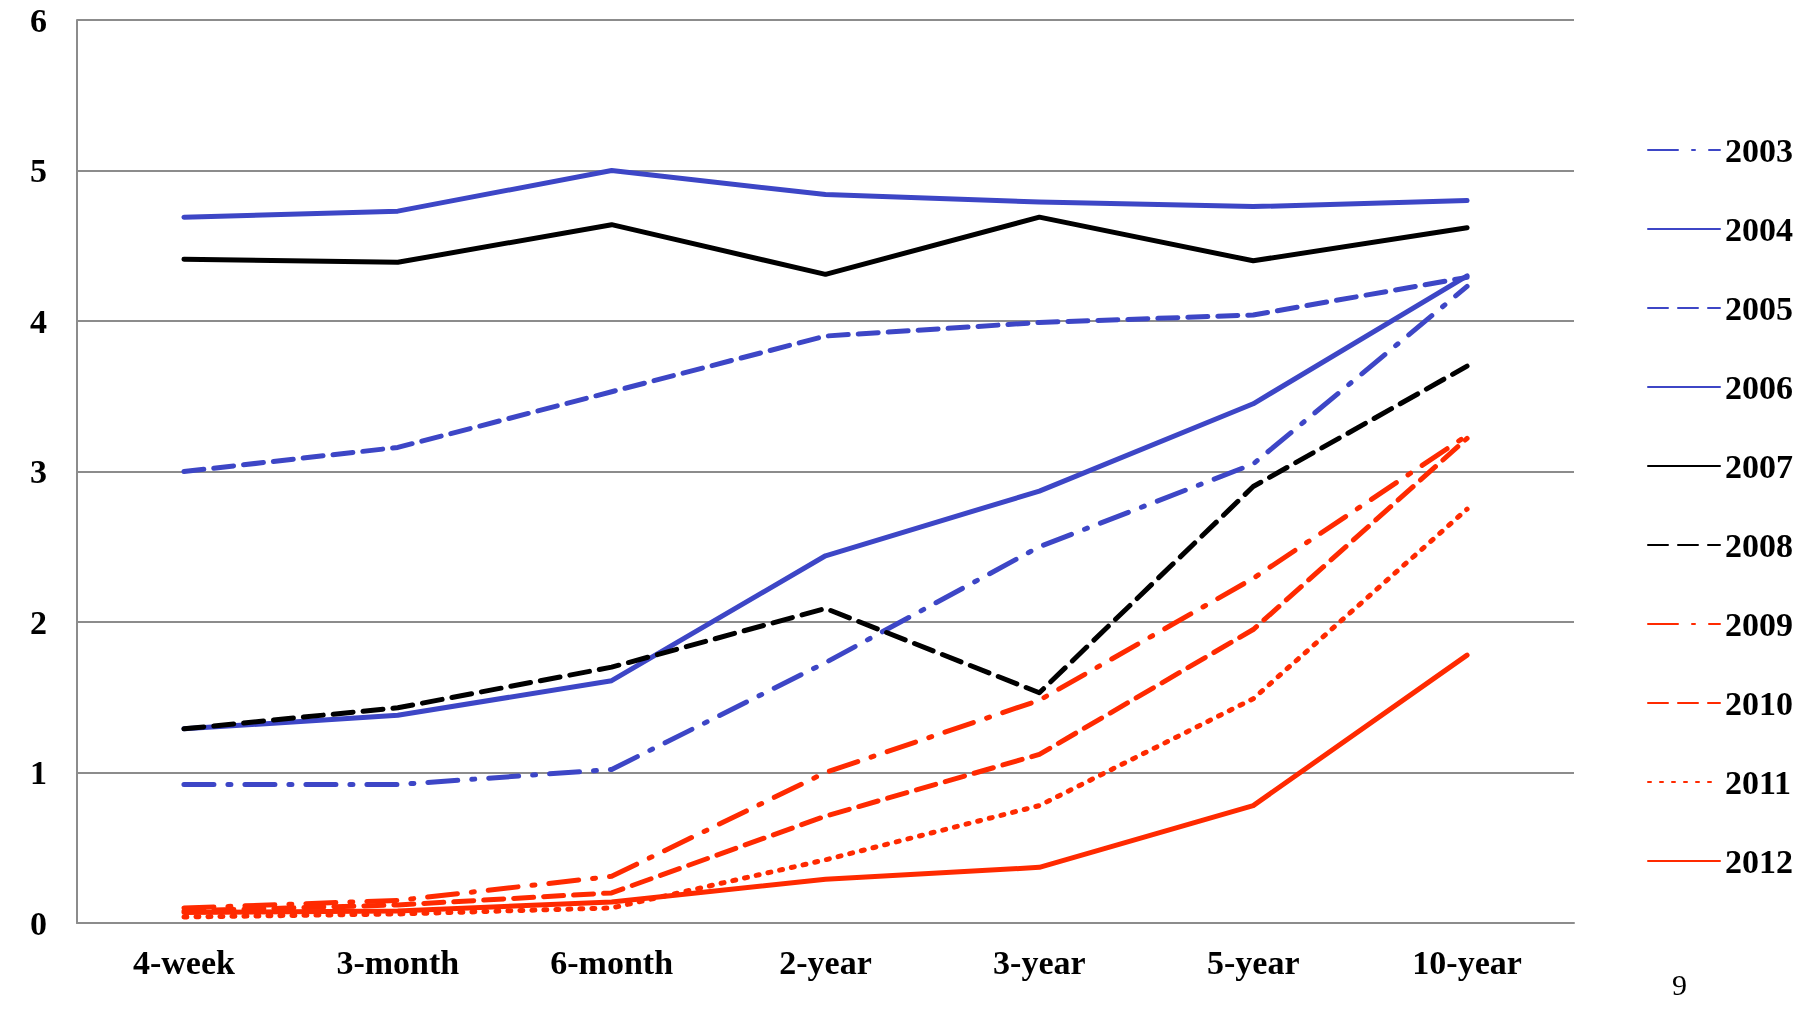 The image size is (1808, 1011). I want to click on x-tick-label: 5-year, so click(1253, 962).